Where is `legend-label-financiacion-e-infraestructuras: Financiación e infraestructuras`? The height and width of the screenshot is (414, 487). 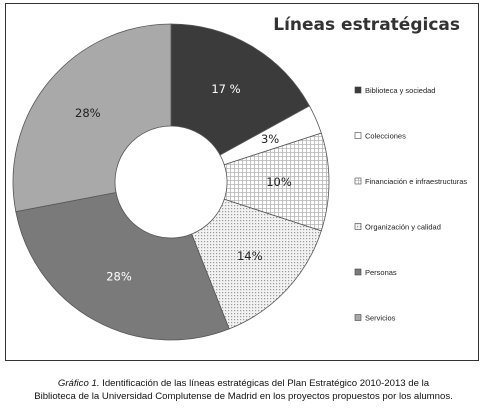
legend-label-financiacion-e-infraestructuras: Financiación e infraestructuras is located at coordinates (416, 181).